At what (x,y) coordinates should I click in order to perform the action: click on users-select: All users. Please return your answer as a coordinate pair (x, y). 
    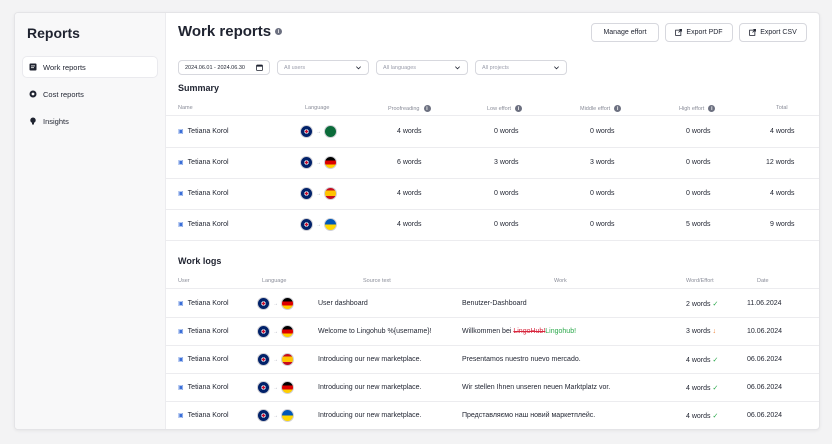
    Looking at the image, I should click on (323, 67).